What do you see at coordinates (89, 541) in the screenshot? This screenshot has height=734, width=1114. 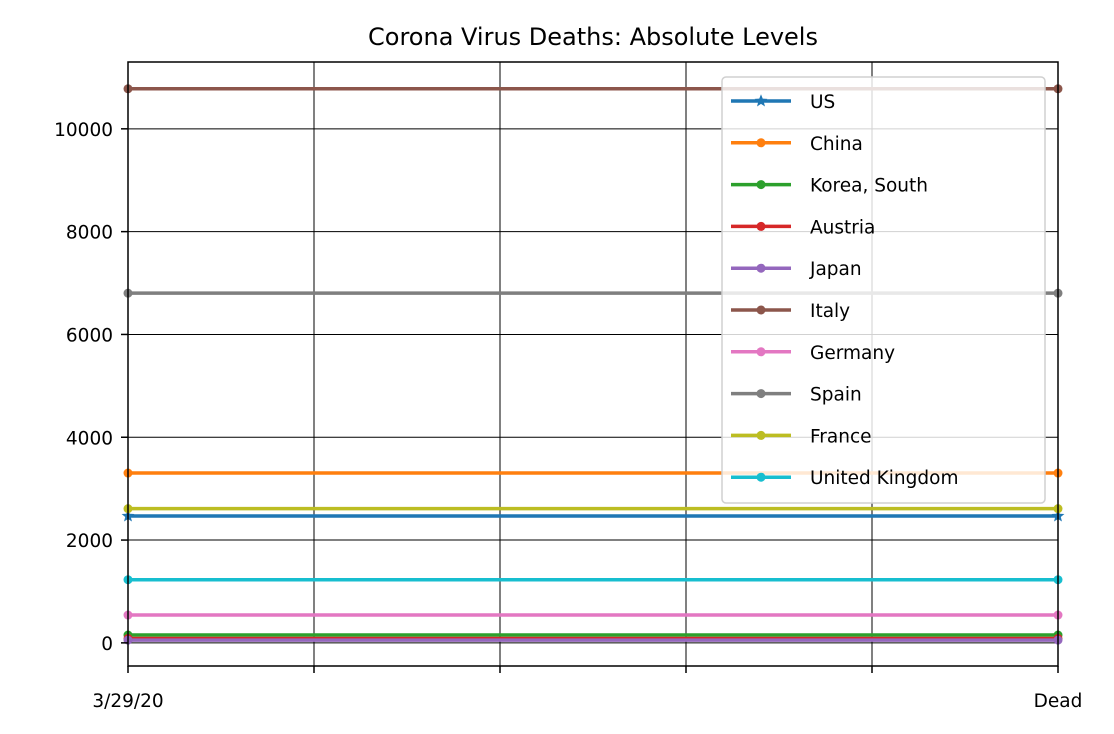 I see `y-tick-label: 2000` at bounding box center [89, 541].